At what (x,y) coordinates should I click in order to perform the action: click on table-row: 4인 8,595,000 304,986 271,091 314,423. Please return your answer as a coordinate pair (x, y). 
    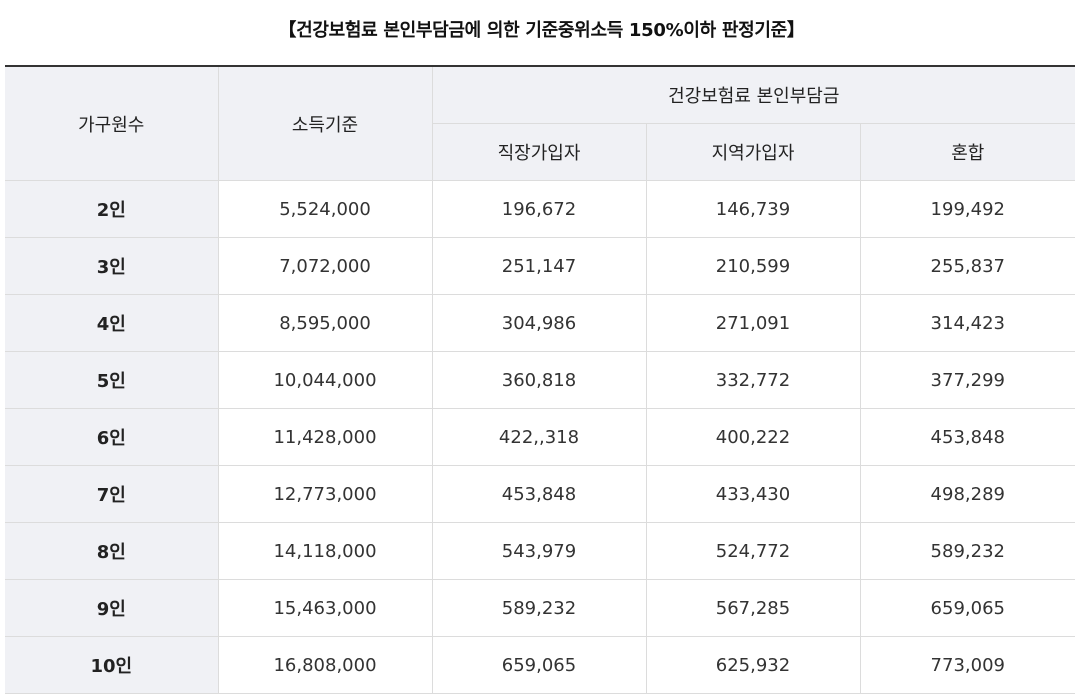
    Looking at the image, I should click on (540, 323).